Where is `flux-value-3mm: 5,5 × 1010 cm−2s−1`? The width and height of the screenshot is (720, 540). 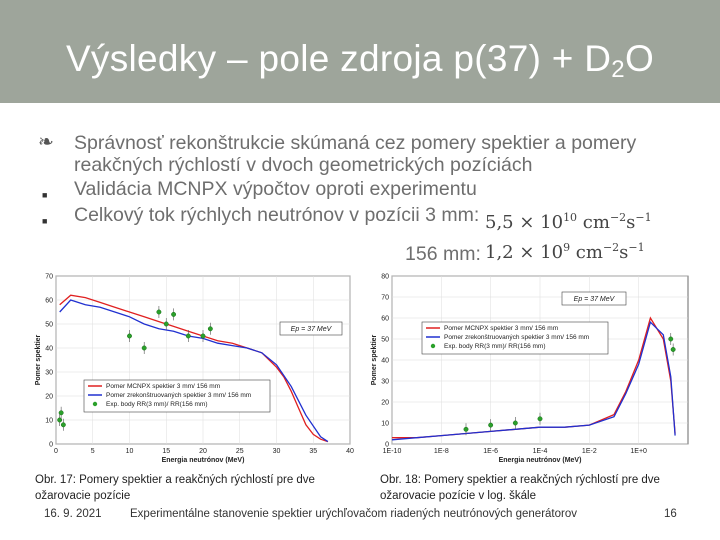
flux-value-3mm: 5,5 × 1010 cm−2s−1 is located at coordinates (568, 222).